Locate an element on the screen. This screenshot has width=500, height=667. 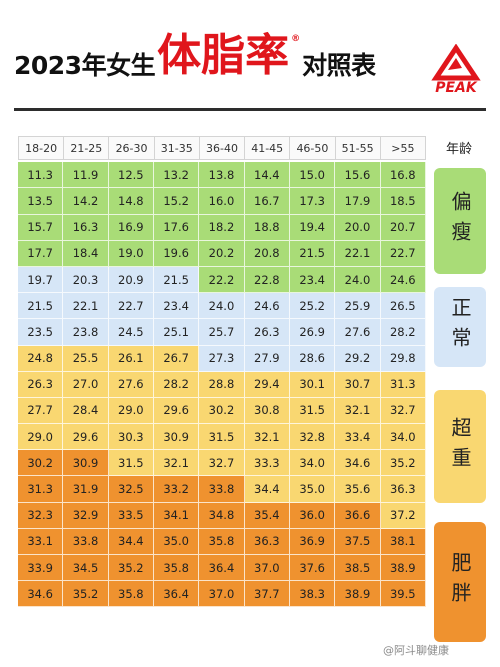
title-highlight: 体脂率 is located at coordinates (223, 55).